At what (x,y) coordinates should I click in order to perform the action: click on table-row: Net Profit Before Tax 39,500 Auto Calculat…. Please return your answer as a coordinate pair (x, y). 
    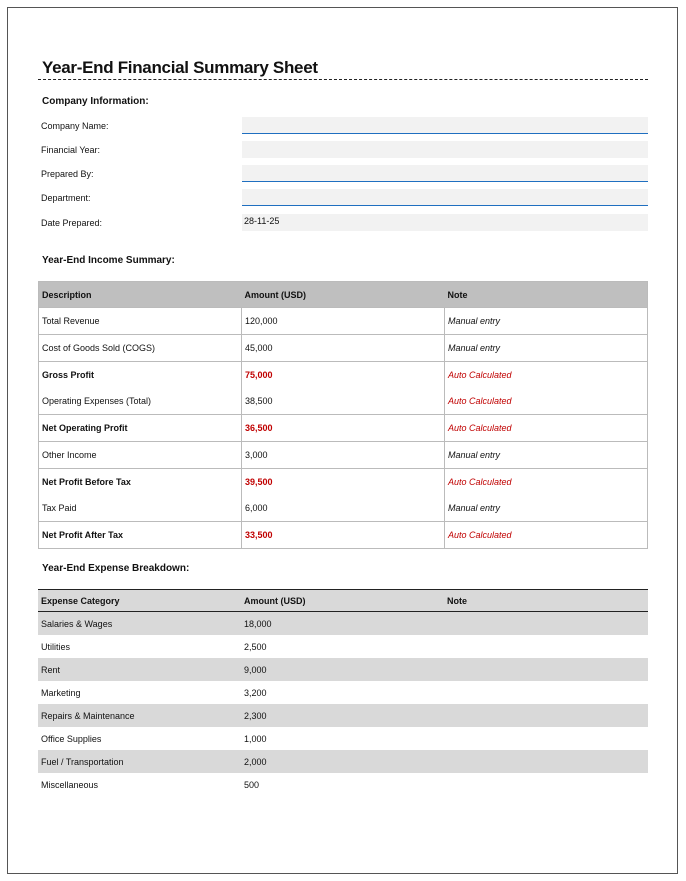
    Looking at the image, I should click on (343, 481).